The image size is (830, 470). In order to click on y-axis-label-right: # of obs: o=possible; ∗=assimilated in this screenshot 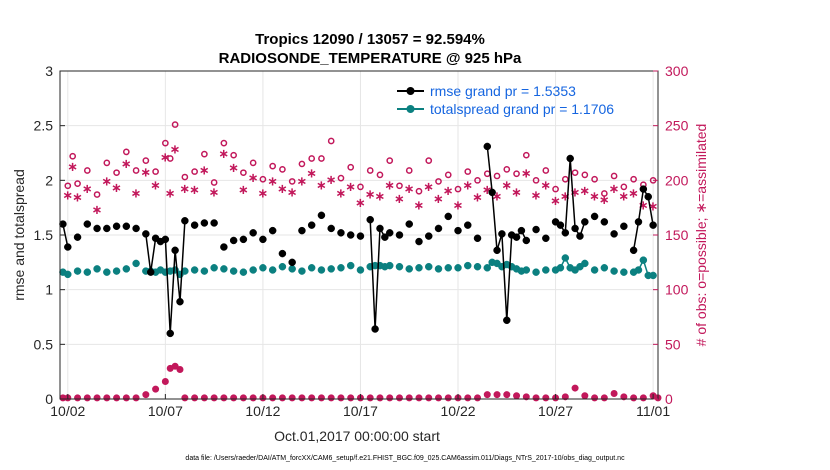, I will do `click(701, 235)`.